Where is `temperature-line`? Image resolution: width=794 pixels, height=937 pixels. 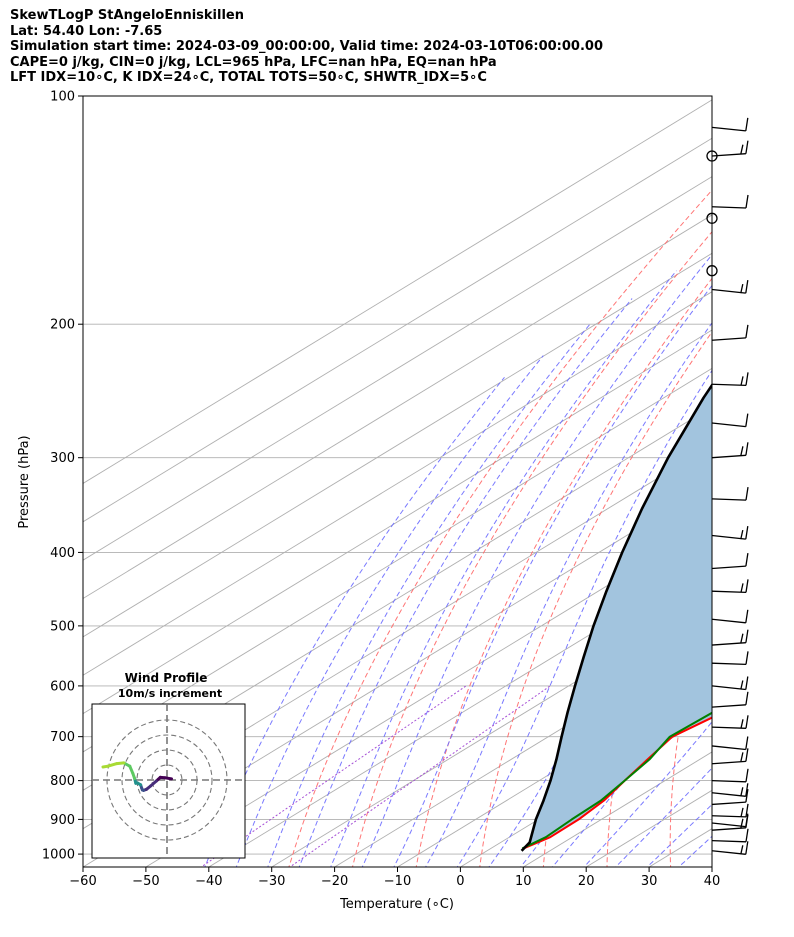 temperature-line is located at coordinates (617, 783).